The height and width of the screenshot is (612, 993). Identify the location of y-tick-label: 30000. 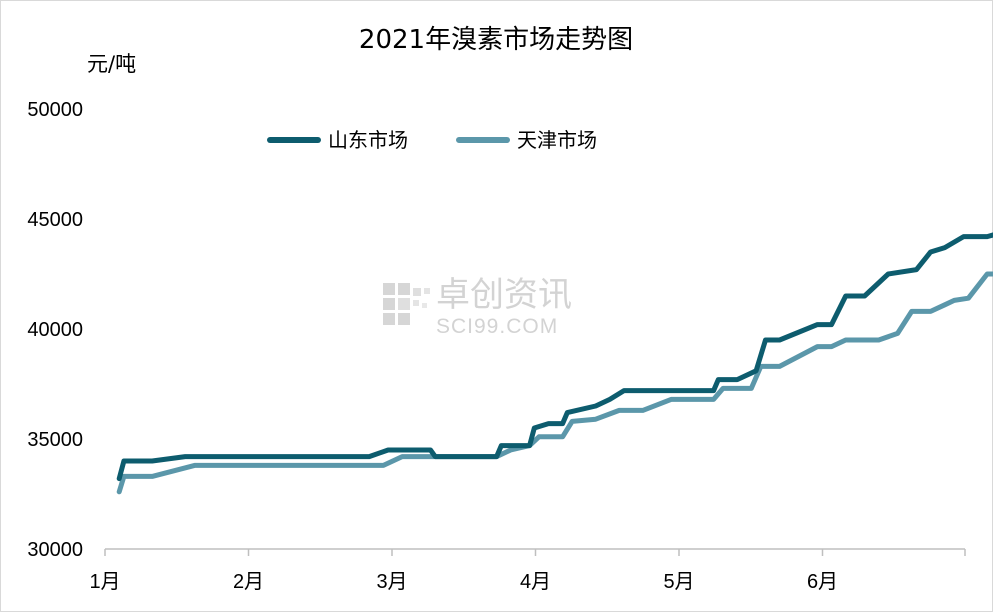
(55, 550).